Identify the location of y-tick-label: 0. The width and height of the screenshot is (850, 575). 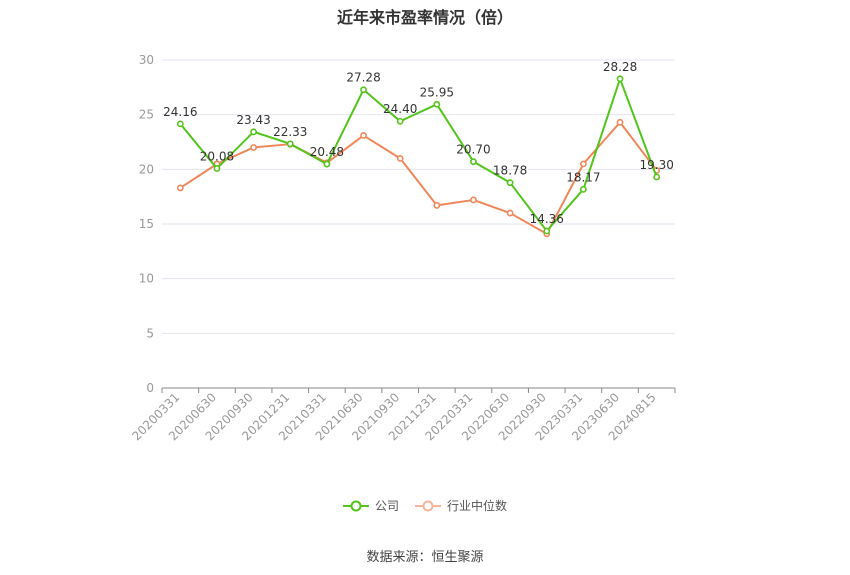
(150, 388).